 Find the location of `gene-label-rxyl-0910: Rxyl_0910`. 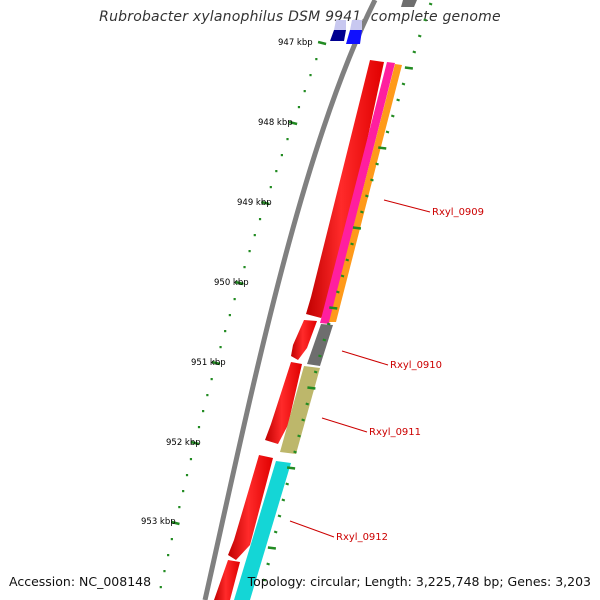

gene-label-rxyl-0910: Rxyl_0910 is located at coordinates (416, 365).